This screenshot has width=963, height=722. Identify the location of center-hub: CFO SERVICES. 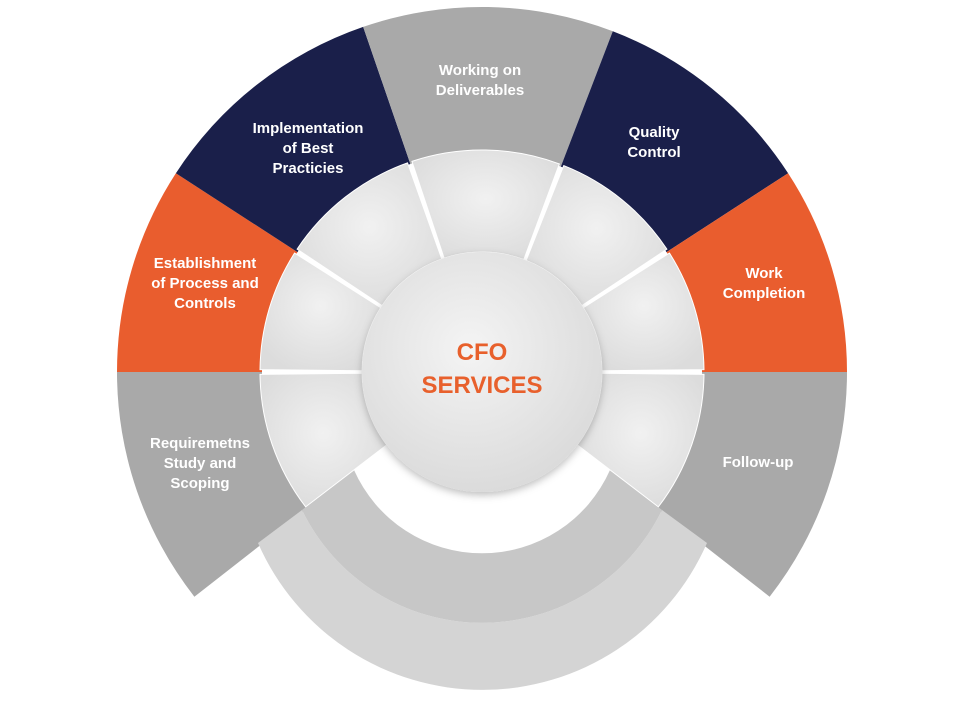
(482, 372).